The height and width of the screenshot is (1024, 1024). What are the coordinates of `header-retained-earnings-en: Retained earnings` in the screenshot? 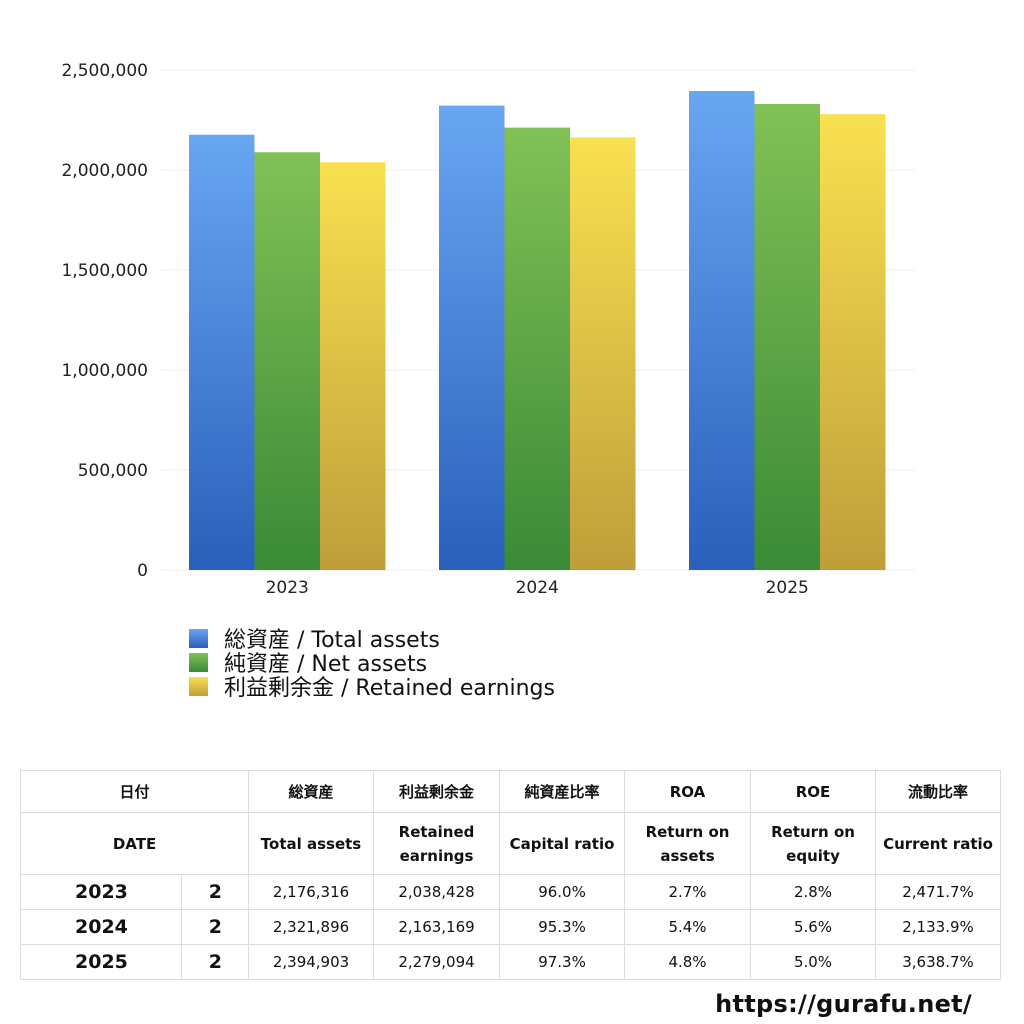 It's located at (437, 843).